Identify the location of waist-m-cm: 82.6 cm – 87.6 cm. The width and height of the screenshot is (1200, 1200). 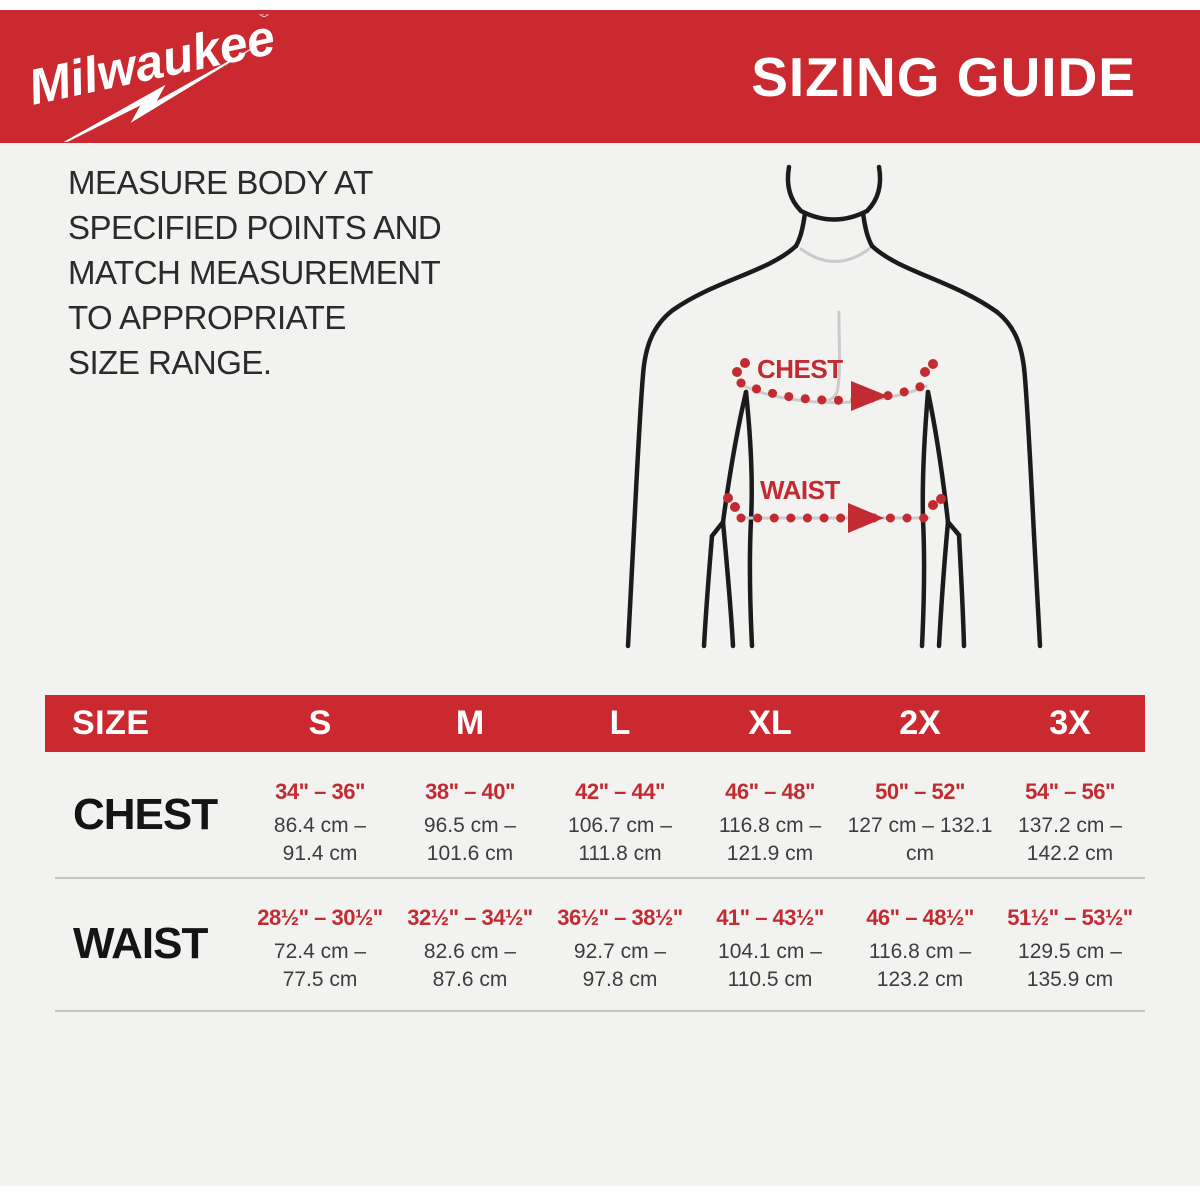
(470, 965).